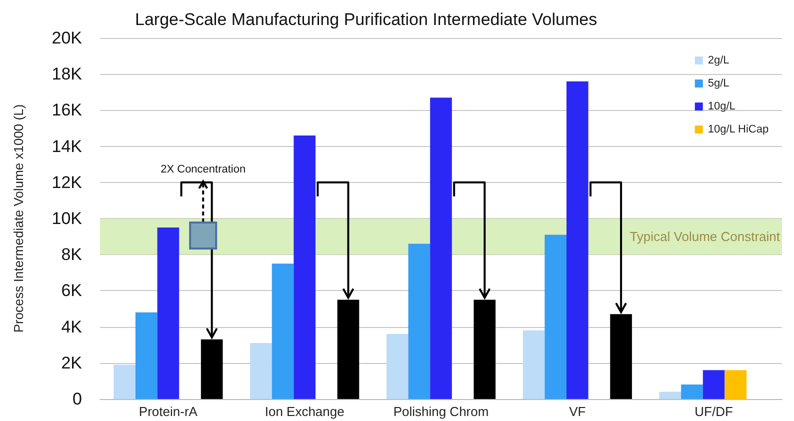 This screenshot has height=421, width=794. What do you see at coordinates (77, 399) in the screenshot?
I see `y-tick-label: 0` at bounding box center [77, 399].